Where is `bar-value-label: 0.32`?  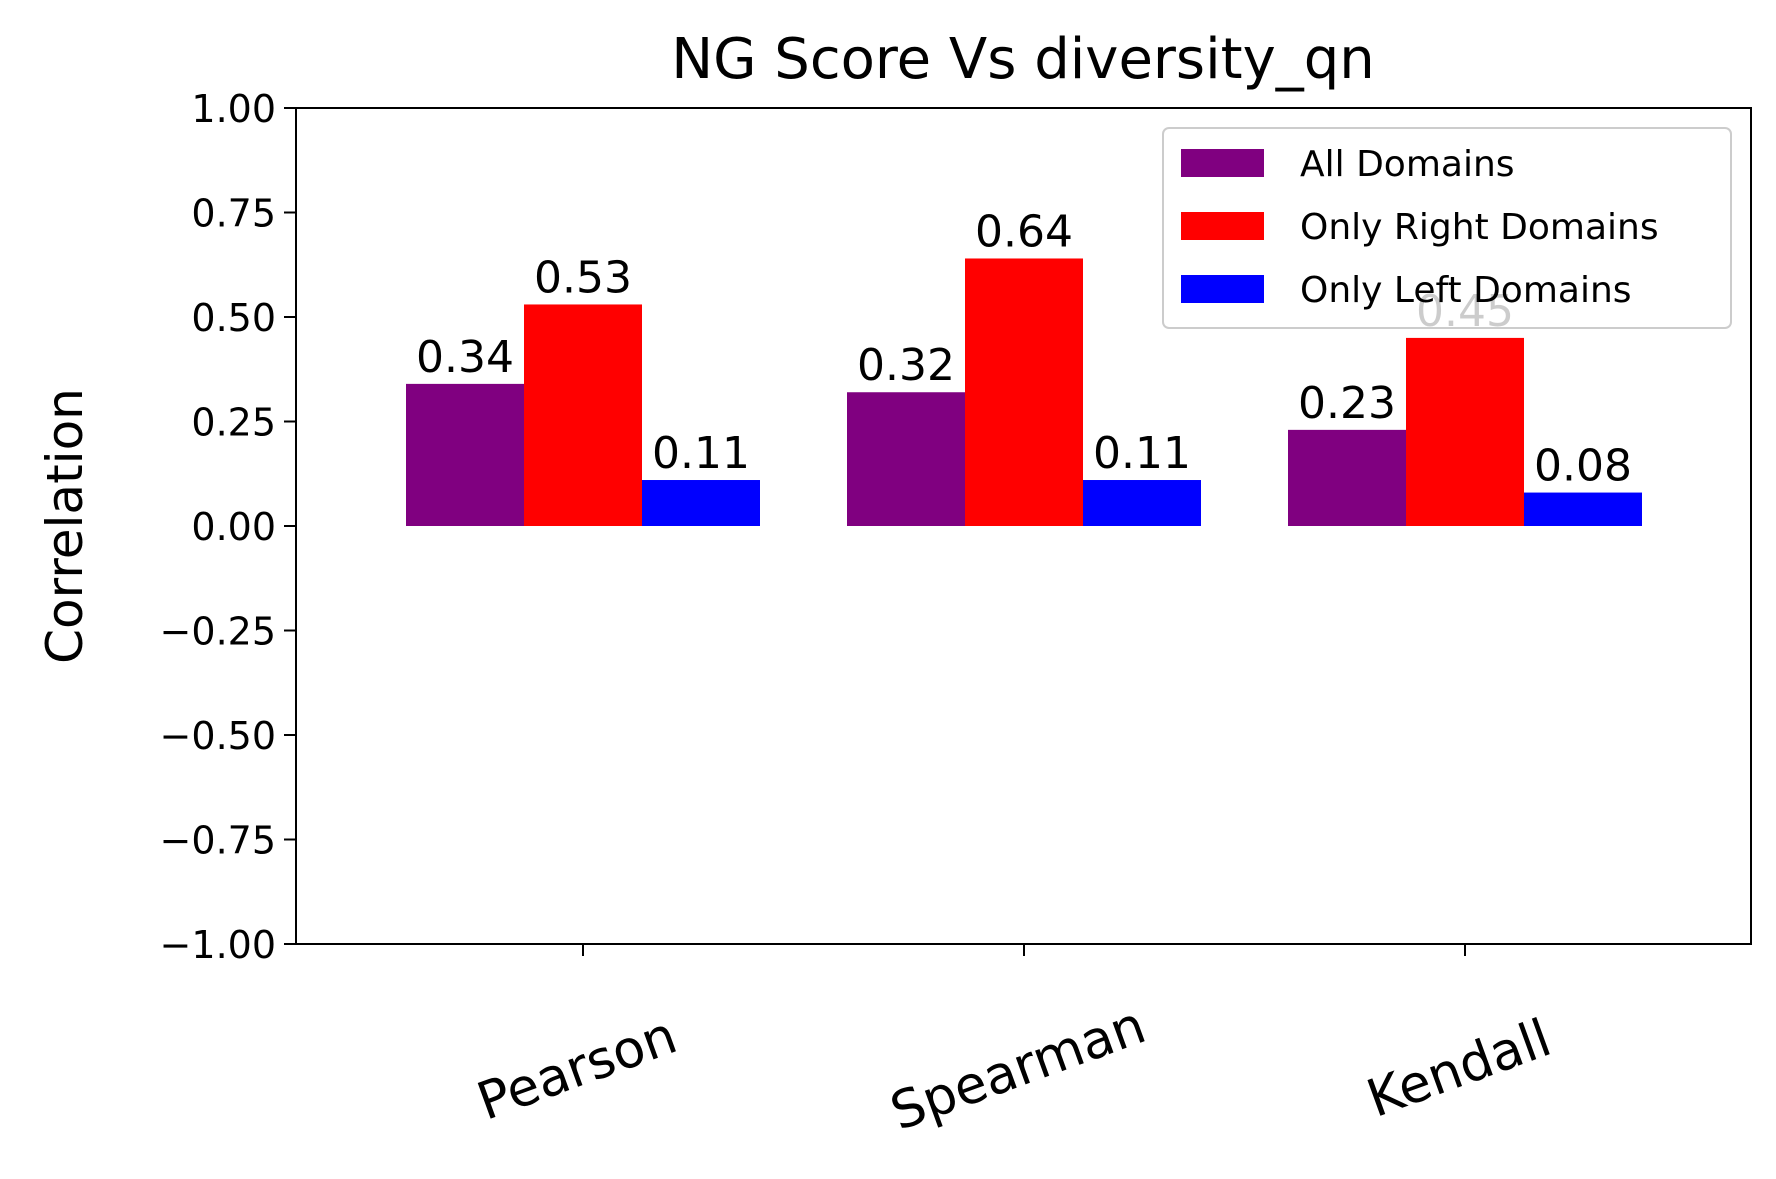
bar-value-label: 0.32 is located at coordinates (906, 365).